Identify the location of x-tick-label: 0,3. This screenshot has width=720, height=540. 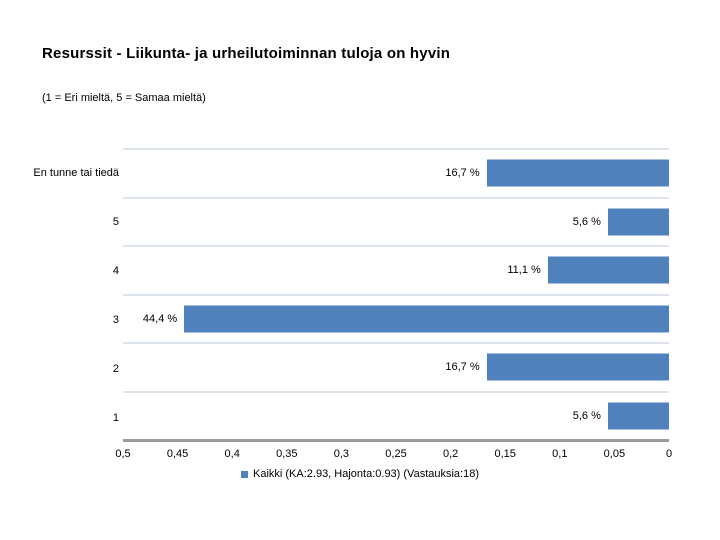
(341, 454).